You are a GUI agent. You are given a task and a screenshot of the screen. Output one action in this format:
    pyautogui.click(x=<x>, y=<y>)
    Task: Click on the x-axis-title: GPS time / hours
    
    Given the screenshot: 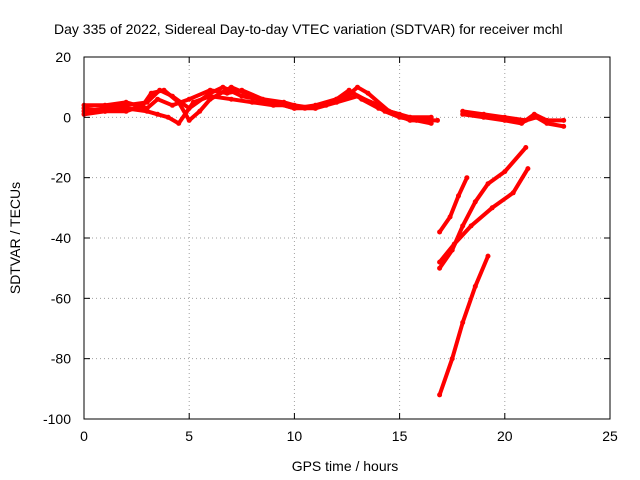 What is the action you would take?
    pyautogui.click(x=345, y=466)
    